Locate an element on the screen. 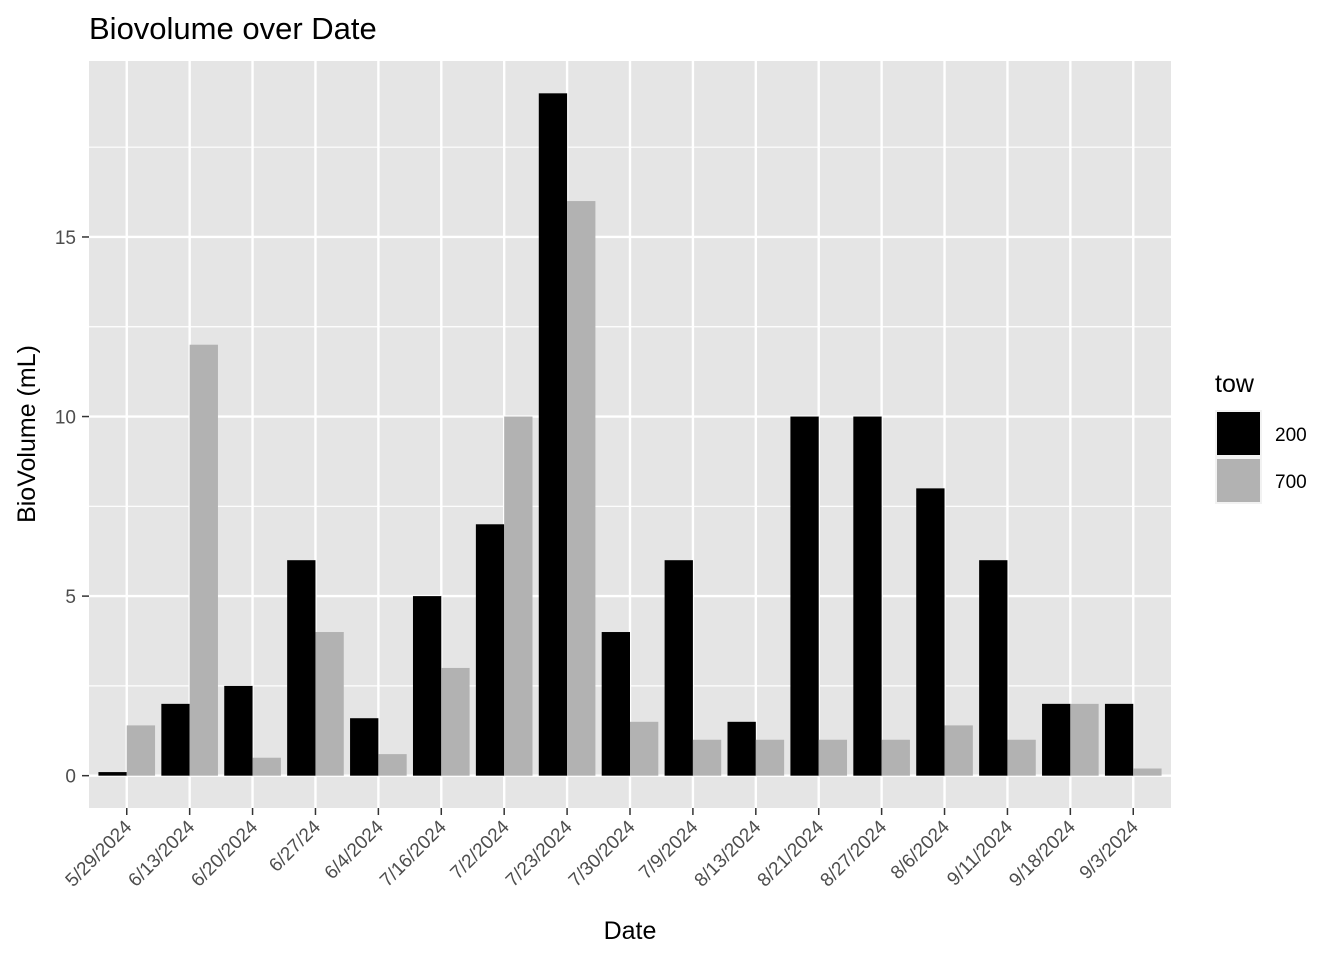 The width and height of the screenshot is (1344, 960). x-tick-label: 7/23/2024 is located at coordinates (539, 853).